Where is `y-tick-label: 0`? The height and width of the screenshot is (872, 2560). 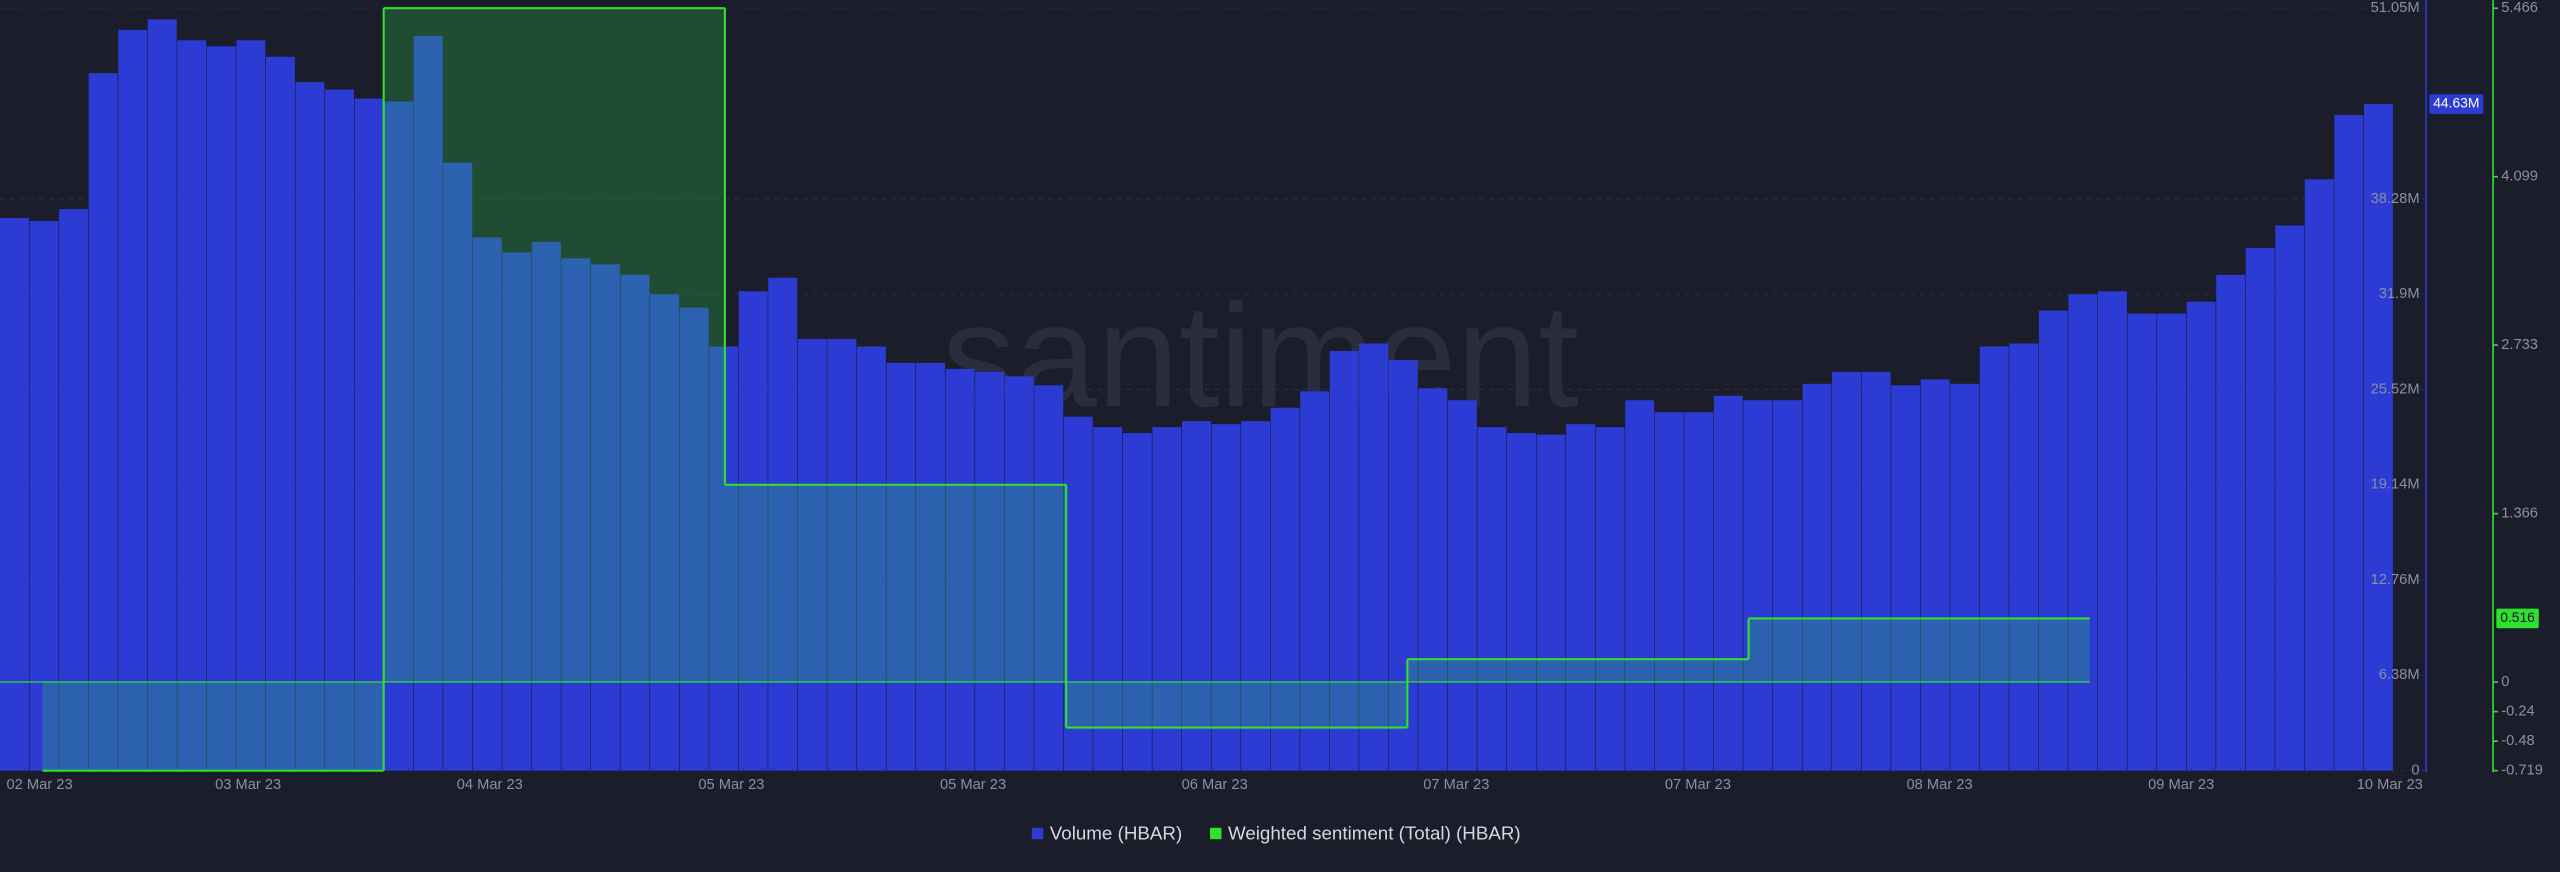
y-tick-label: 0 is located at coordinates (2415, 771).